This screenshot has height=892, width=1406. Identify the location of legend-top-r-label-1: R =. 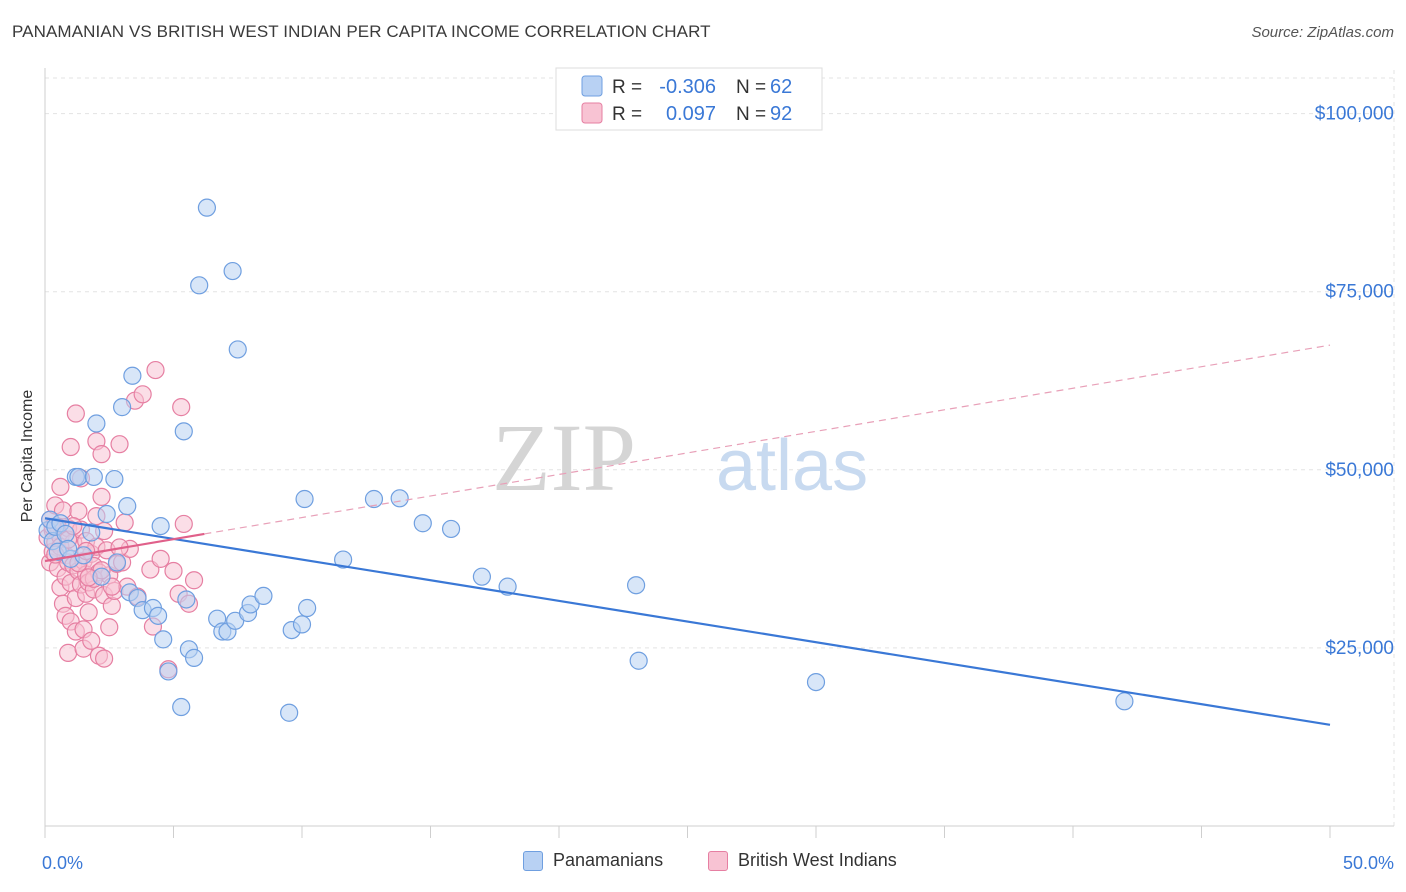
(627, 114).